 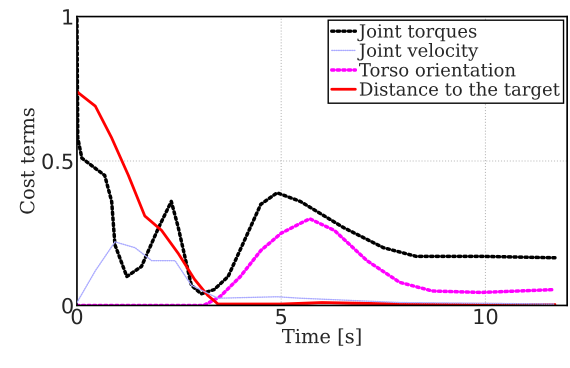 What do you see at coordinates (437, 70) in the screenshot?
I see `legend-label: Torso orientation` at bounding box center [437, 70].